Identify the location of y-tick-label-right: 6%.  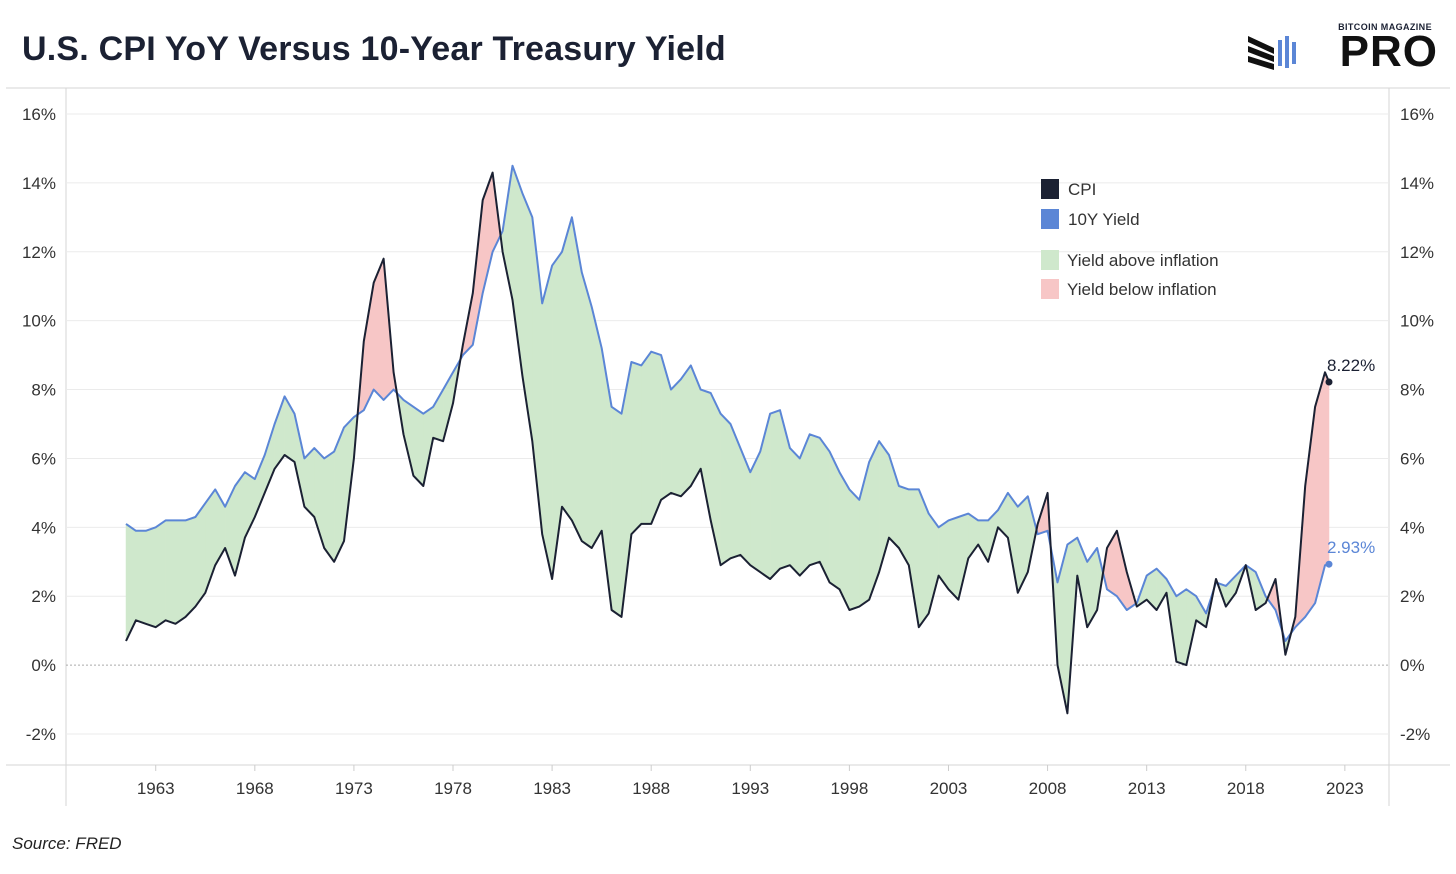
(1412, 458).